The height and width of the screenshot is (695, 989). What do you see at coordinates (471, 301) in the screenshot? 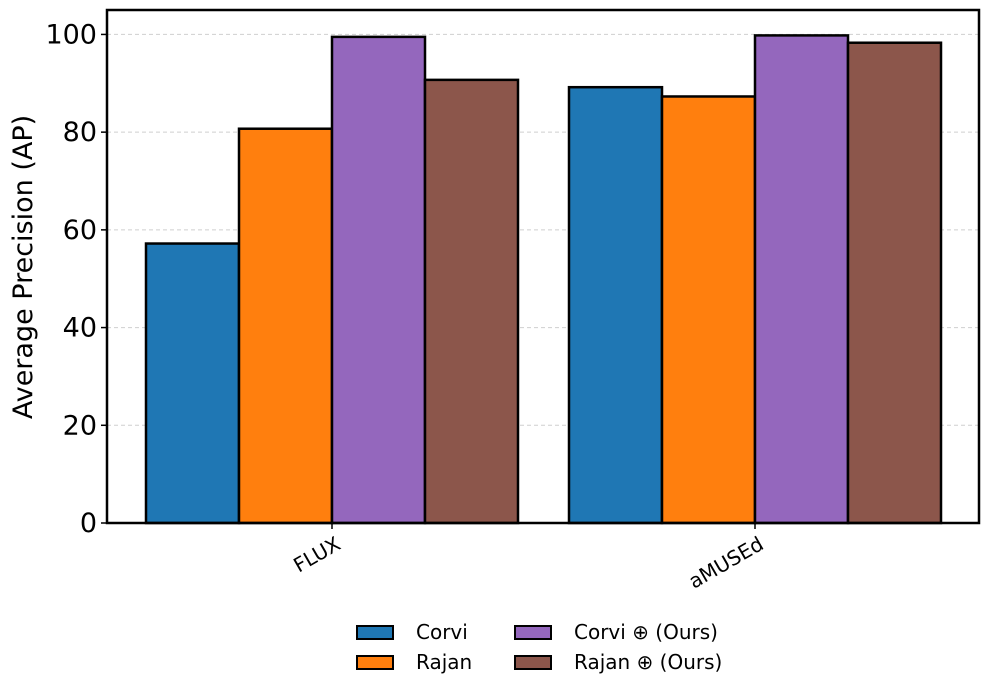
I see `bar-flux-rajan-plus-ours` at bounding box center [471, 301].